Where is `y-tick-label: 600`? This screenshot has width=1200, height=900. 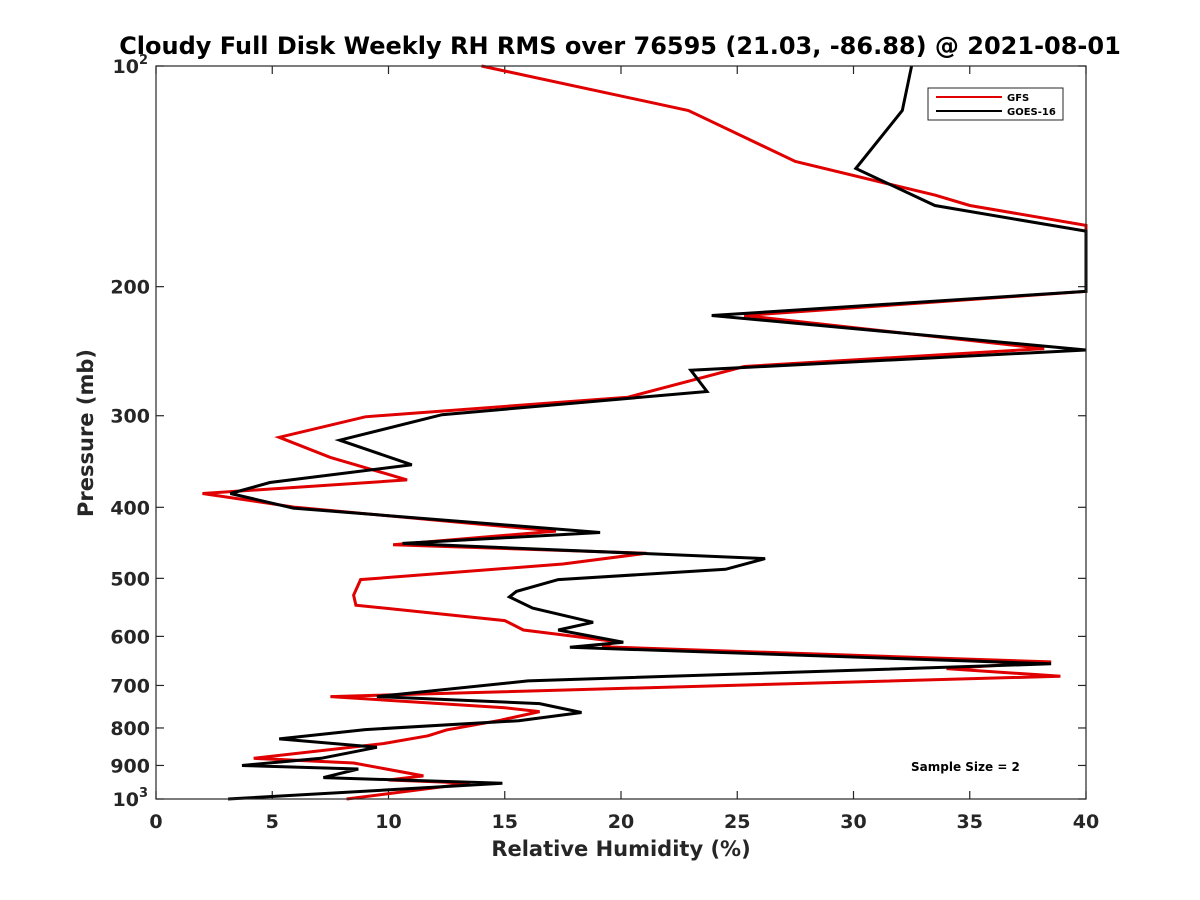 y-tick-label: 600 is located at coordinates (130, 637).